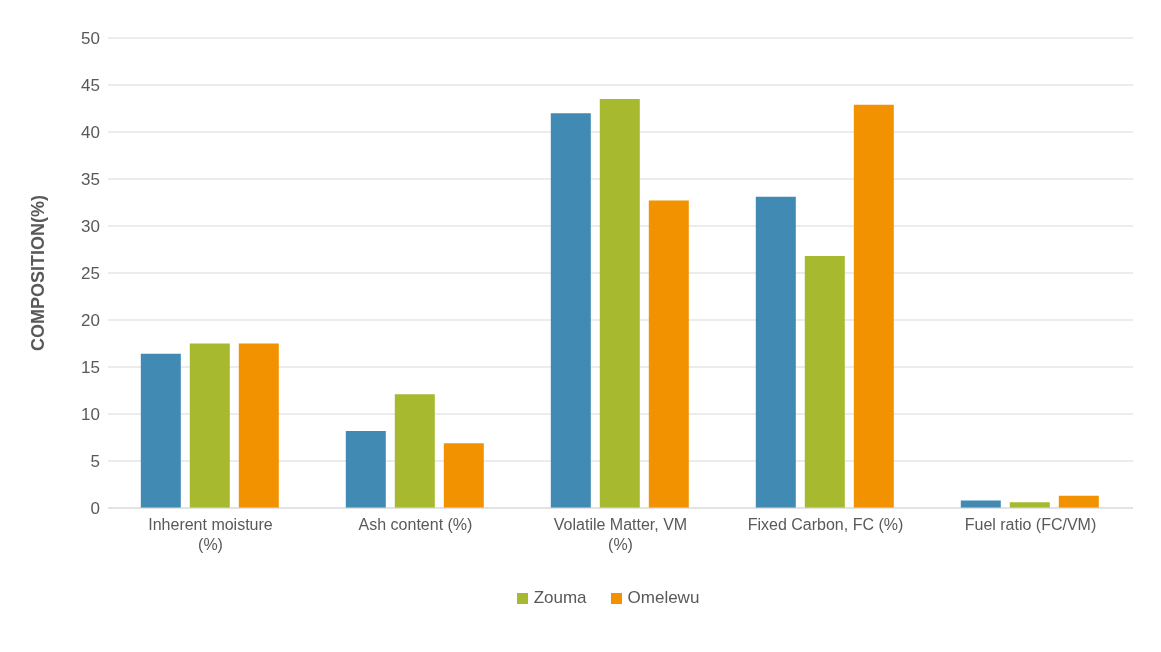  Describe the element at coordinates (90, 321) in the screenshot. I see `y-tick-label: 20` at that location.